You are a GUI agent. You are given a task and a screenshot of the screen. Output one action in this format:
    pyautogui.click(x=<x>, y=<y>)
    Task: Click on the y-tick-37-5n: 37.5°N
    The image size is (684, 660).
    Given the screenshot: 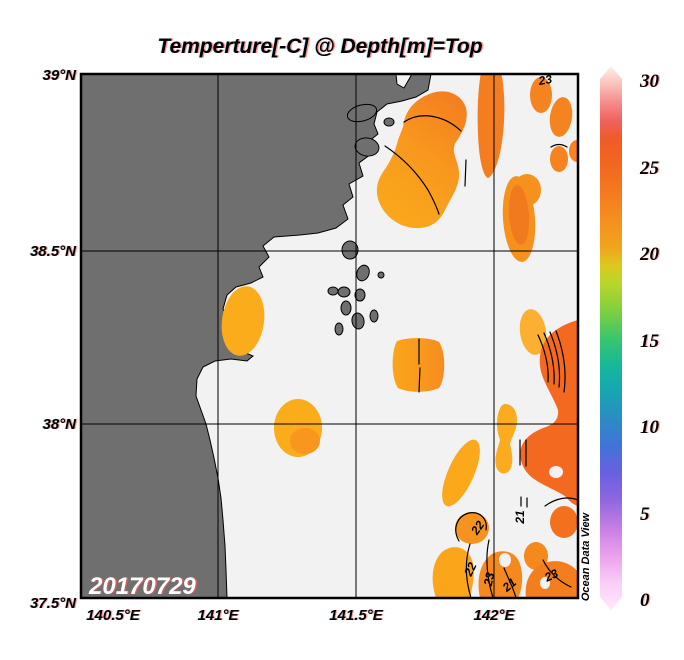 What is the action you would take?
    pyautogui.click(x=53, y=603)
    